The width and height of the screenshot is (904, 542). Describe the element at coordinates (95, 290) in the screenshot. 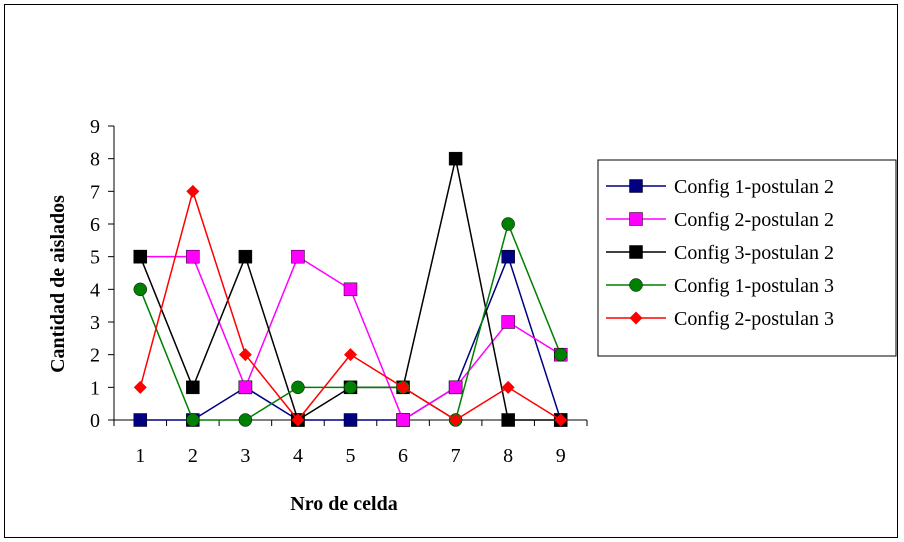

I see `y-tick-label: 4` at that location.